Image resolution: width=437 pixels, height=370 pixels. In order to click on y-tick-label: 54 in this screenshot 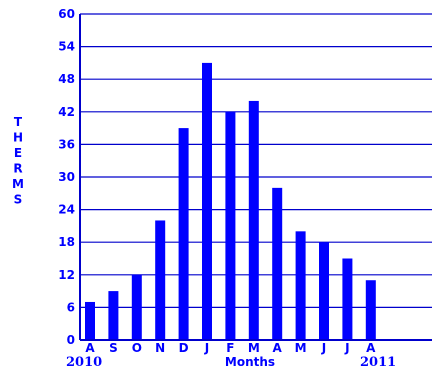, I will do `click(66, 47)`.